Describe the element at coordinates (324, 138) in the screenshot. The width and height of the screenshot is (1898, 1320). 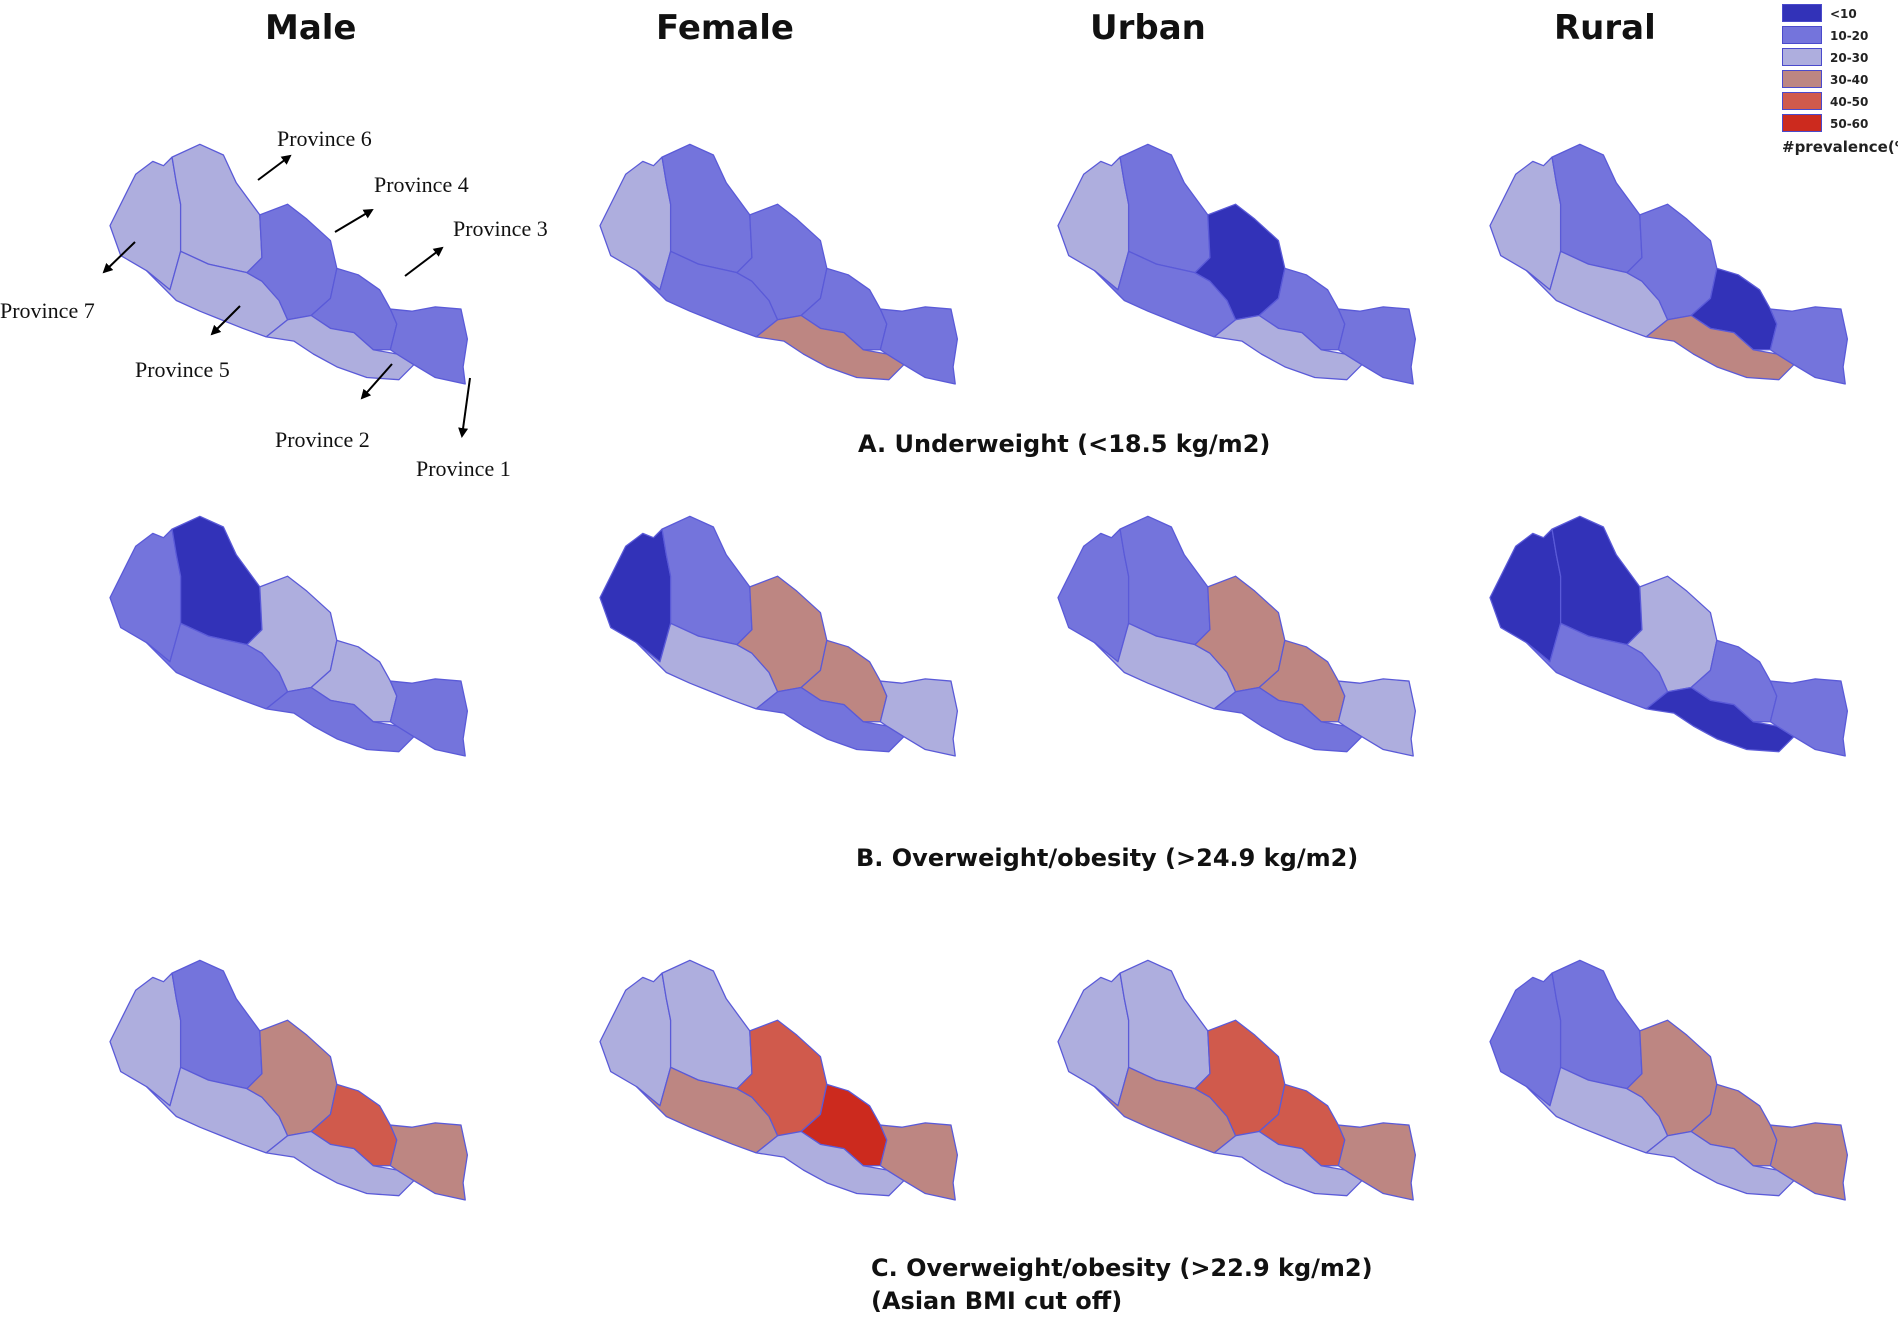
I see `label-province-6: Province 6` at that location.